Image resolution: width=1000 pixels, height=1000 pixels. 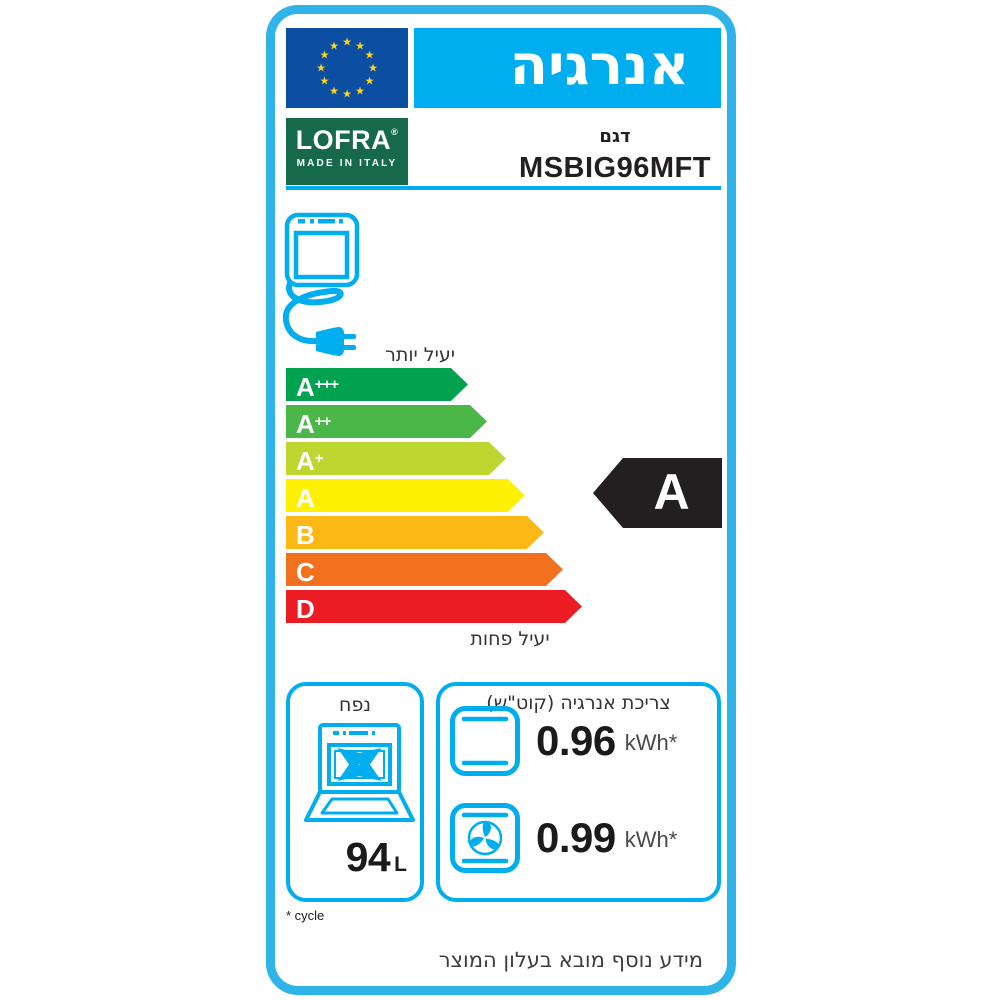 What do you see at coordinates (576, 837) in the screenshot?
I see `fan-value: 0.99` at bounding box center [576, 837].